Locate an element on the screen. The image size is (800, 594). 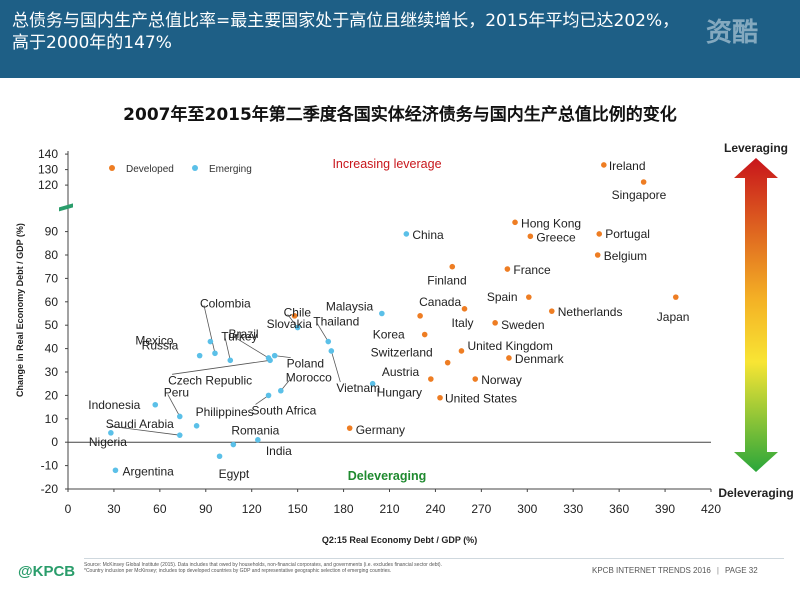
y-tick-label: 50 is located at coordinates (52, 325).